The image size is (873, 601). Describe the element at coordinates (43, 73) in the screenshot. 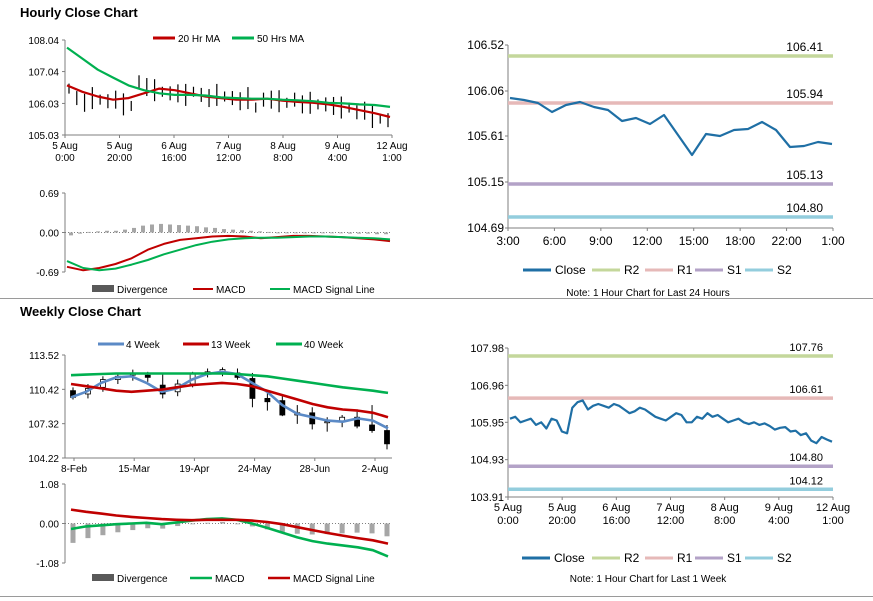

I see `hourly-price-y-tick-label: 107.04` at that location.